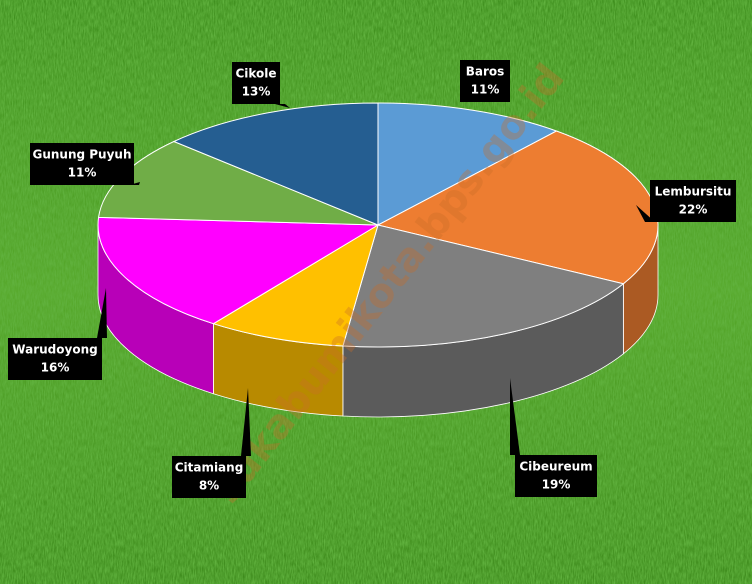 This screenshot has width=752, height=584. I want to click on label-name: Lembursitu, so click(693, 192).